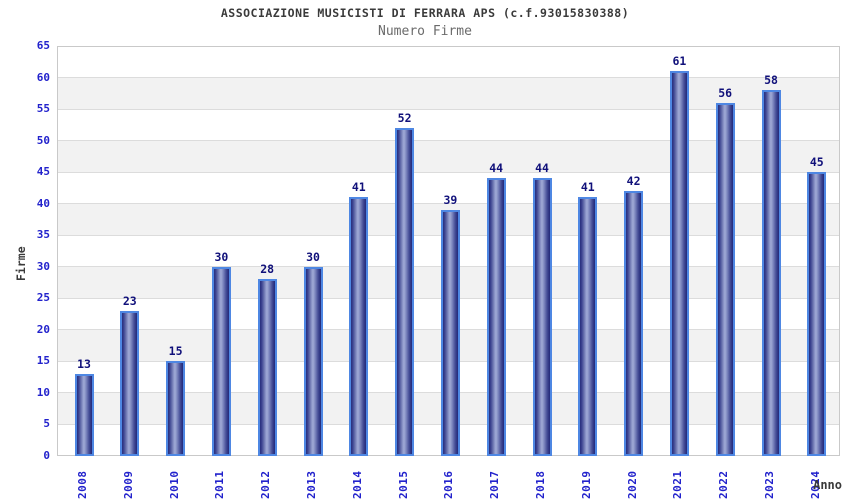 This screenshot has height=500, width=850. What do you see at coordinates (267, 269) in the screenshot?
I see `bar-value-label: 28` at bounding box center [267, 269].